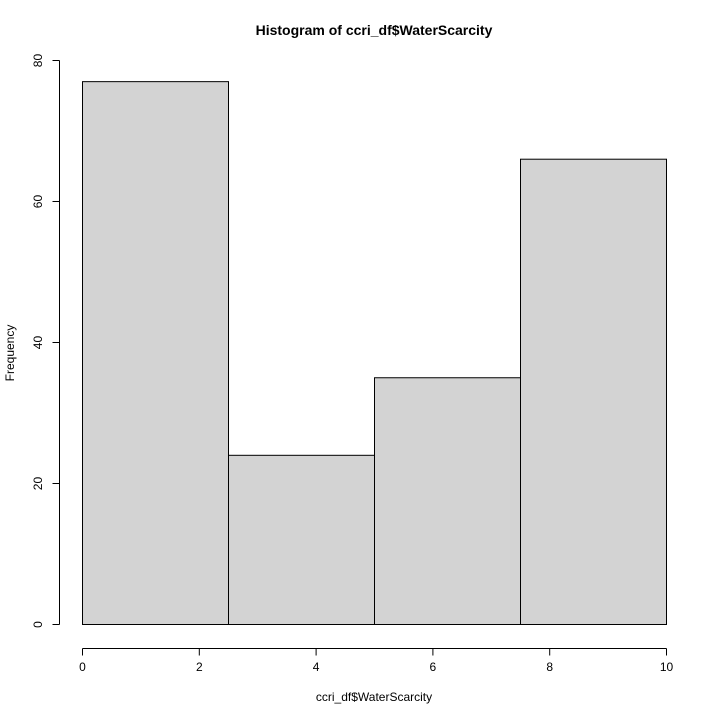 Image resolution: width=720 pixels, height=720 pixels. I want to click on y-tick-label: 80, so click(38, 61).